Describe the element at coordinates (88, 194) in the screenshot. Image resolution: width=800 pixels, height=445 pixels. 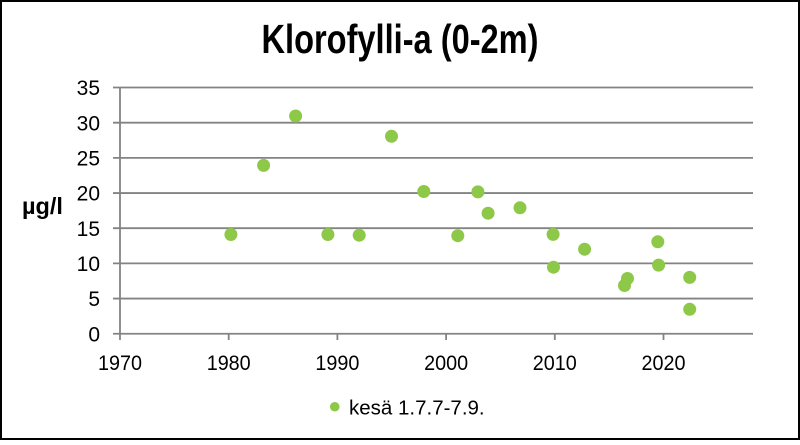
I see `svg-text: 20` at that location.